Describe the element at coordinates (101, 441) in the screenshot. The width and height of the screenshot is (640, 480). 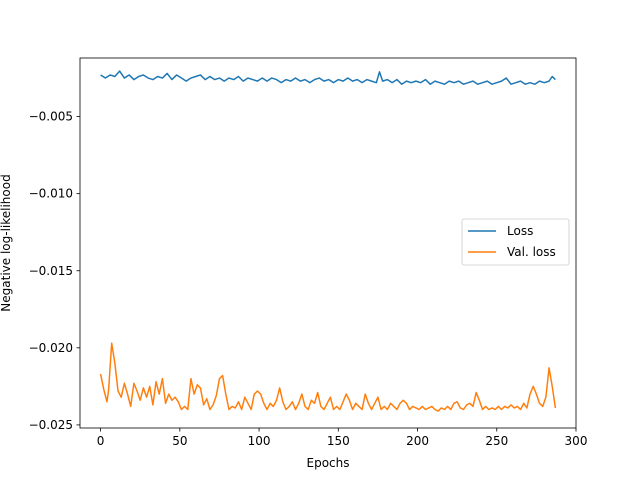
I see `x-tick-label: 0` at that location.